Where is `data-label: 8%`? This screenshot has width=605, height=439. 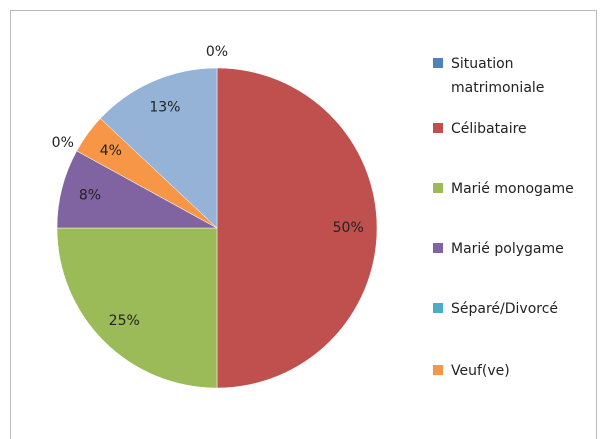
data-label: 8% is located at coordinates (90, 195).